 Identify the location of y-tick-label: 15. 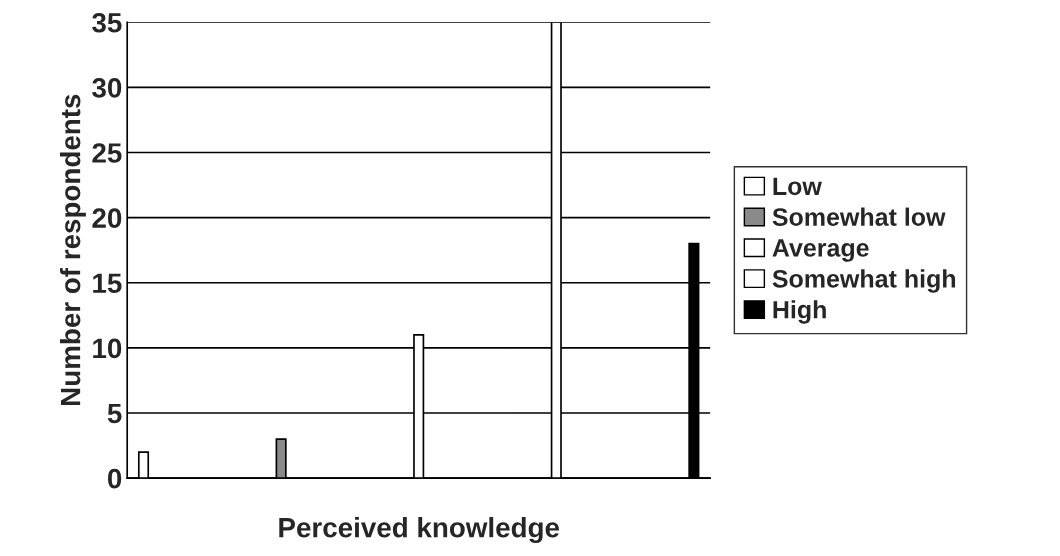
(107, 283).